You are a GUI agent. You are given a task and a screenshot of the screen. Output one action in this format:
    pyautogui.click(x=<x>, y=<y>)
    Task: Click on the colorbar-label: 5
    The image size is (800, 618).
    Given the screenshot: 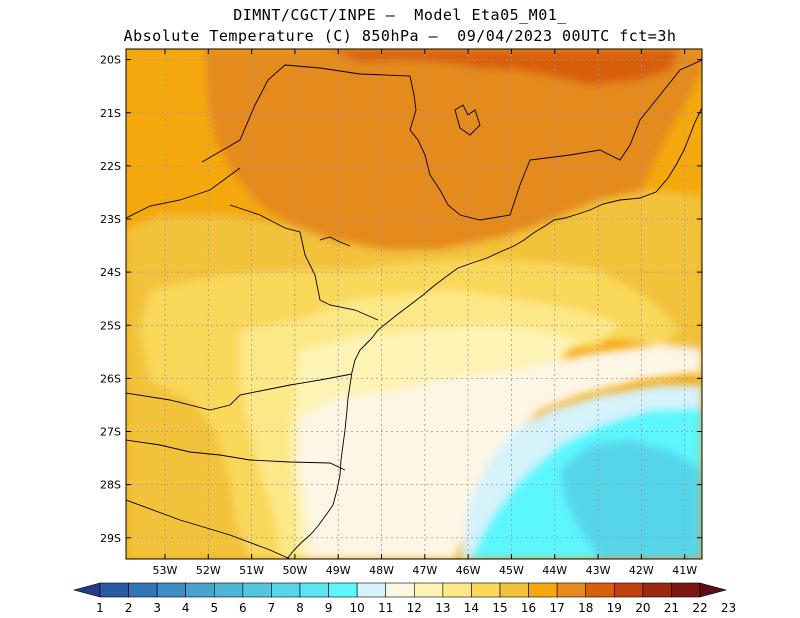 What is the action you would take?
    pyautogui.click(x=214, y=608)
    